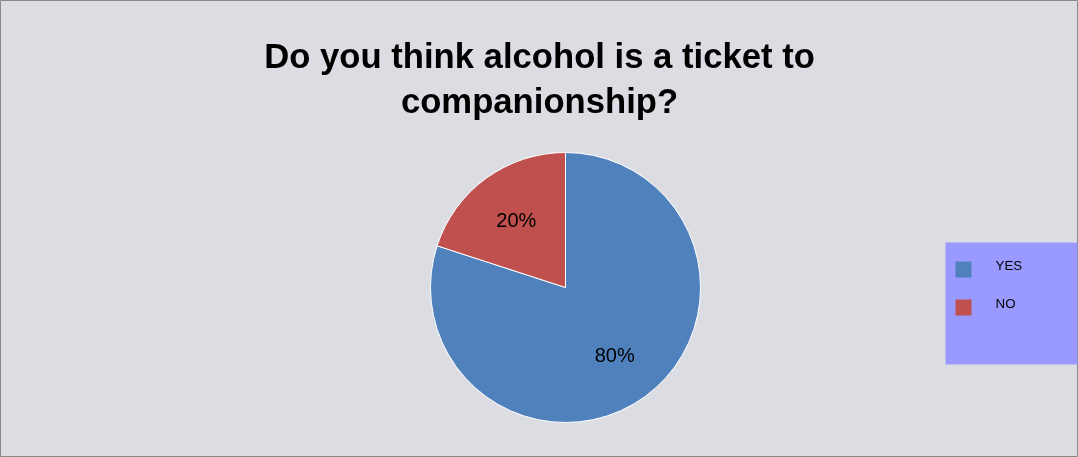 The width and height of the screenshot is (1078, 457). I want to click on chart-title: Do you think alcohol is a ticket to companionship?, so click(539, 78).